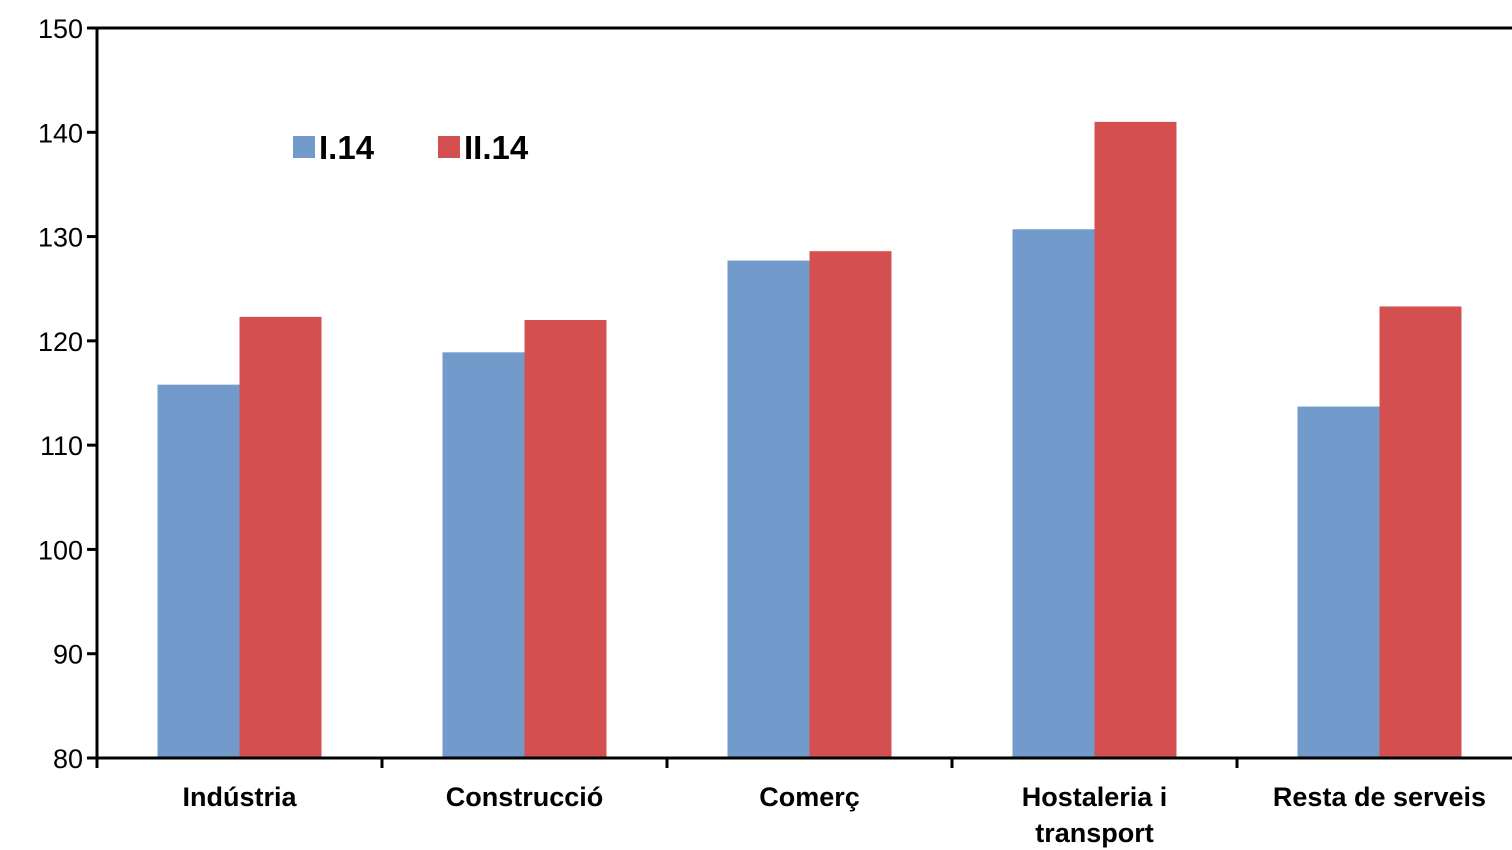 The width and height of the screenshot is (1512, 850). I want to click on y-tick-label-140: 140, so click(60, 133).